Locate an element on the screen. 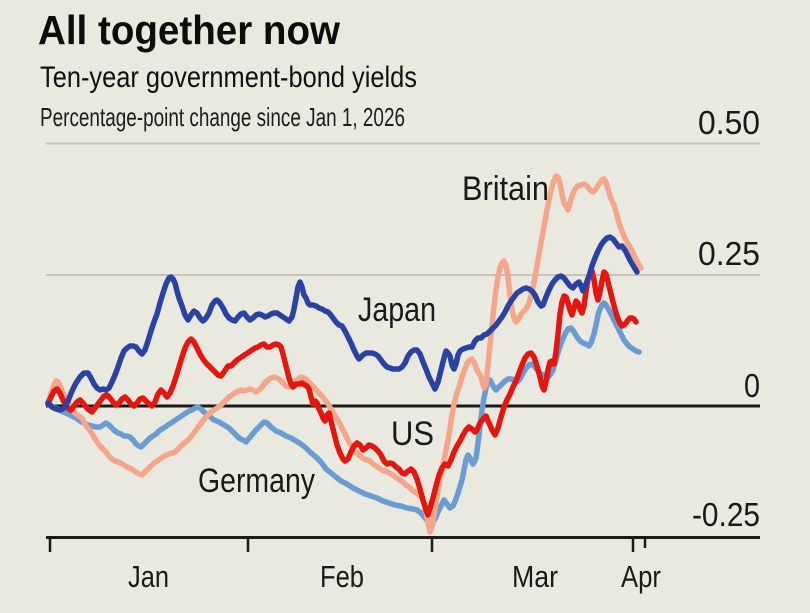 This screenshot has width=810, height=613. svg-text: Jan is located at coordinates (148, 576).